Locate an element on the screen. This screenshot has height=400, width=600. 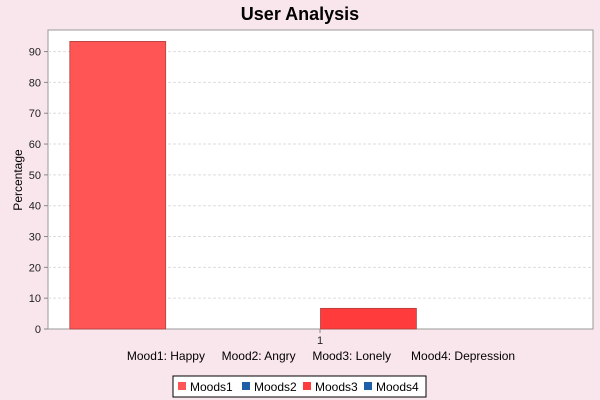
y-tick-label: 90 is located at coordinates (35, 53).